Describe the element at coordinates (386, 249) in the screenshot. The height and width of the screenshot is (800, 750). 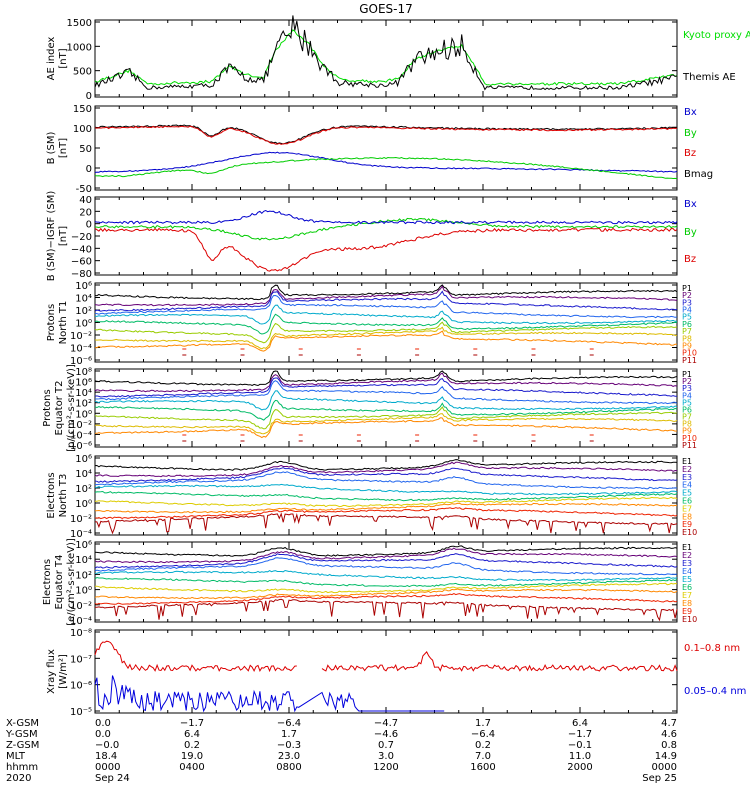
I see `series-bz-igrf` at that location.